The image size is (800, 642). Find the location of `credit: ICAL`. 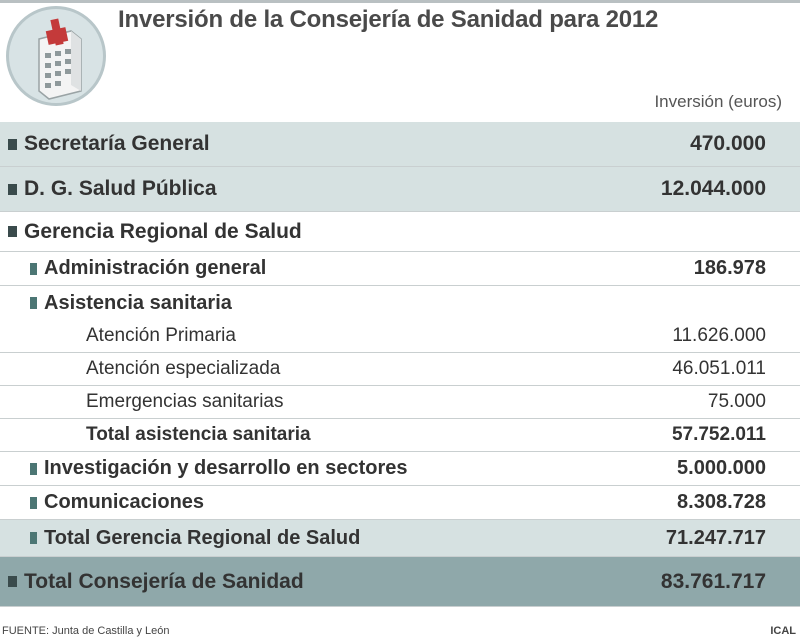

credit: ICAL is located at coordinates (783, 631).